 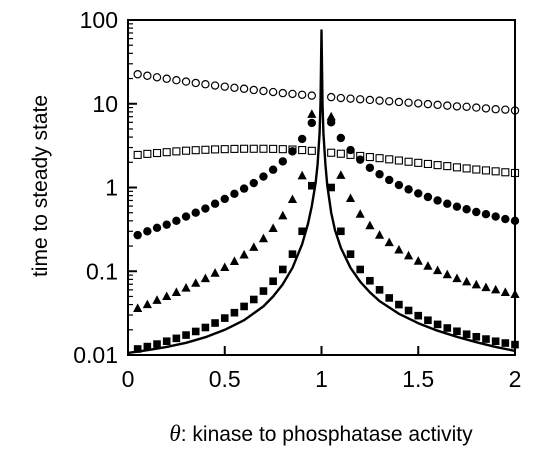 I want to click on x-axis-label-group: θ: kinase to phosphatase activity, so click(x=321, y=433).